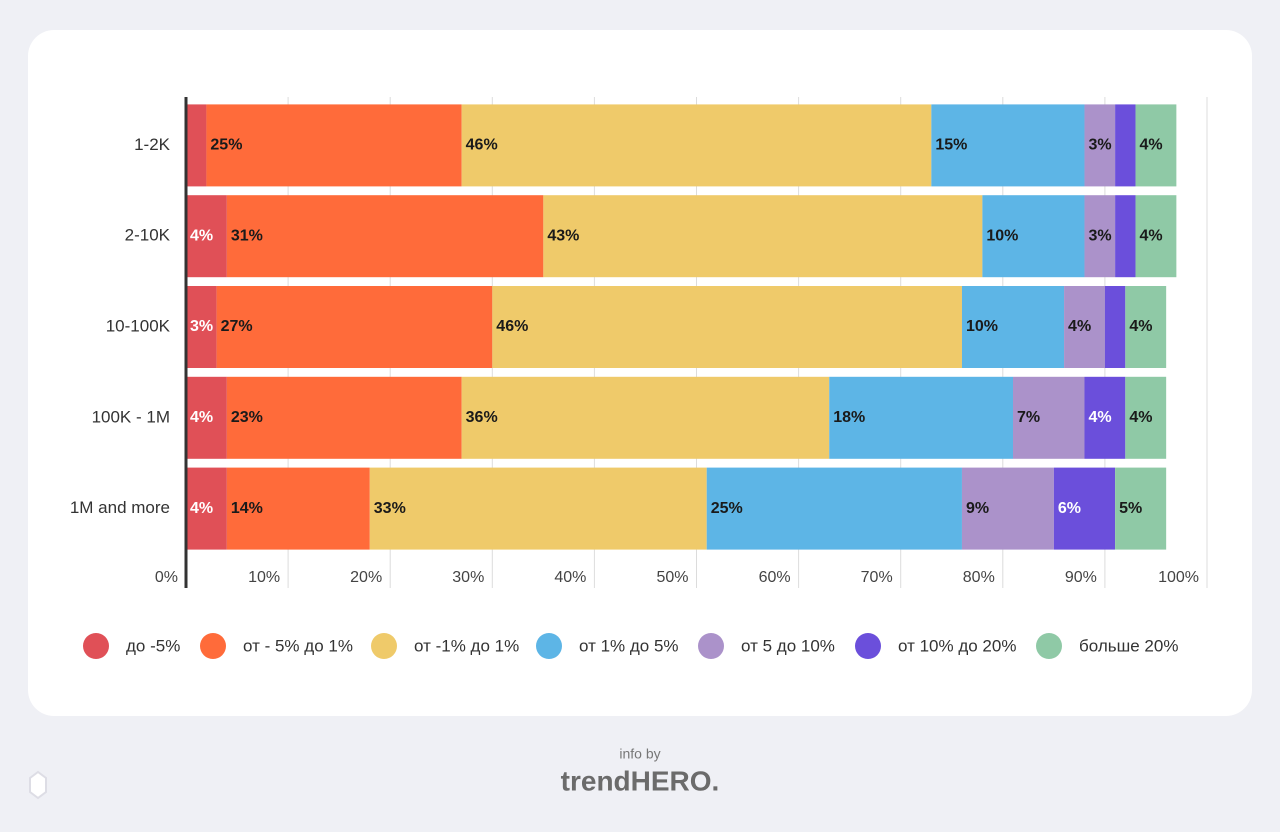  What do you see at coordinates (482, 417) in the screenshot?
I see `data-label: 36%` at bounding box center [482, 417].